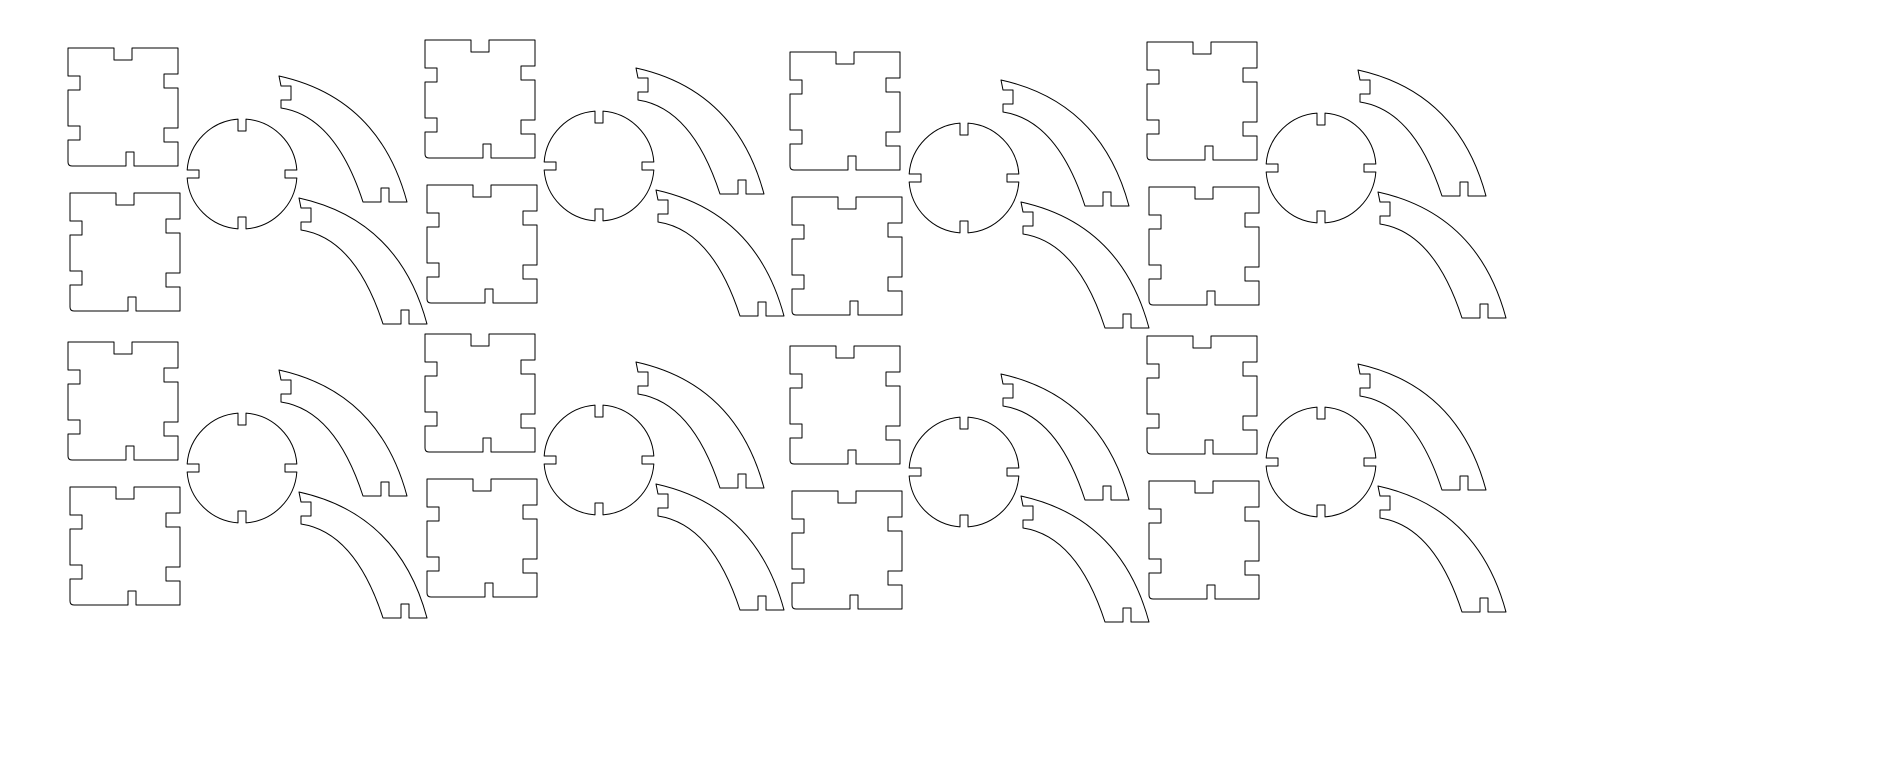 The height and width of the screenshot is (769, 1879). Describe the element at coordinates (343, 139) in the screenshot. I see `arc-piece-upper-r1c1` at that location.